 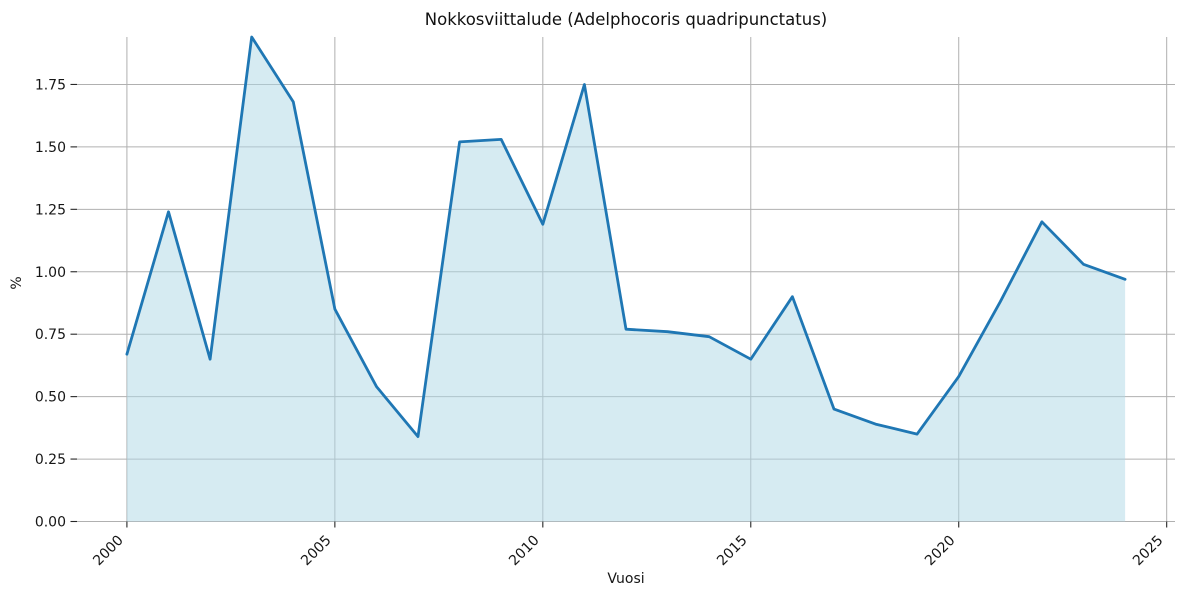 What do you see at coordinates (50, 303) in the screenshot?
I see `y-tick-labels: 0.00 0.25 0.50 0.75 1.00 1.25 1.50 1.75` at bounding box center [50, 303].